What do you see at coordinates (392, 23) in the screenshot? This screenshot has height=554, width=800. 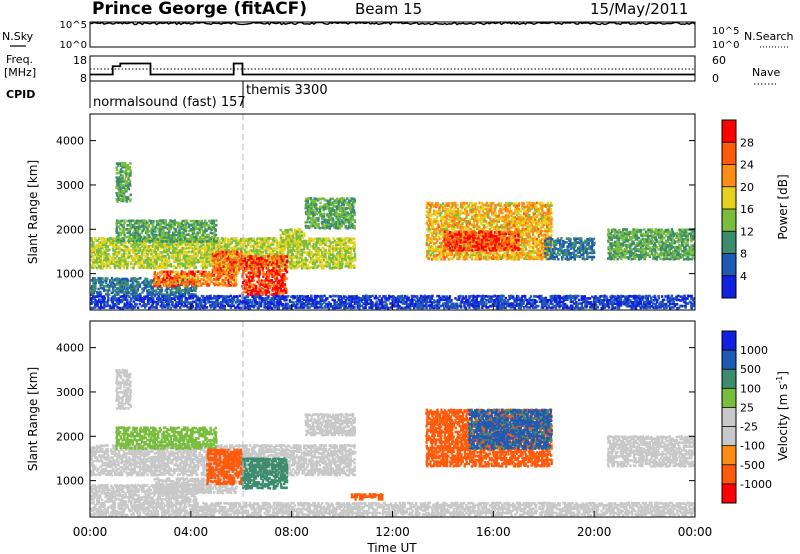 I see `noise-trace` at bounding box center [392, 23].